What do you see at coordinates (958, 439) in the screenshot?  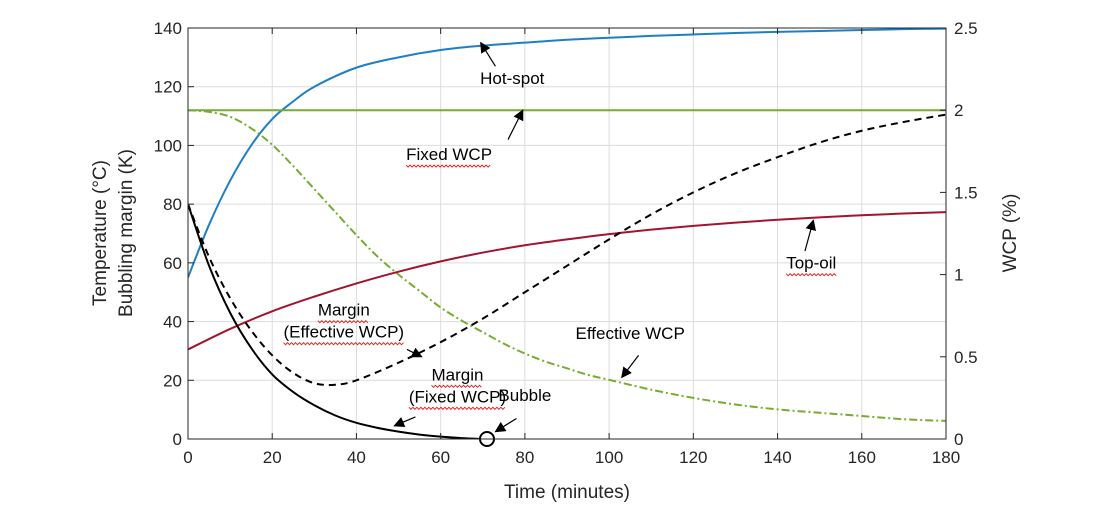 I see `y2-tick-label: 0` at bounding box center [958, 439].